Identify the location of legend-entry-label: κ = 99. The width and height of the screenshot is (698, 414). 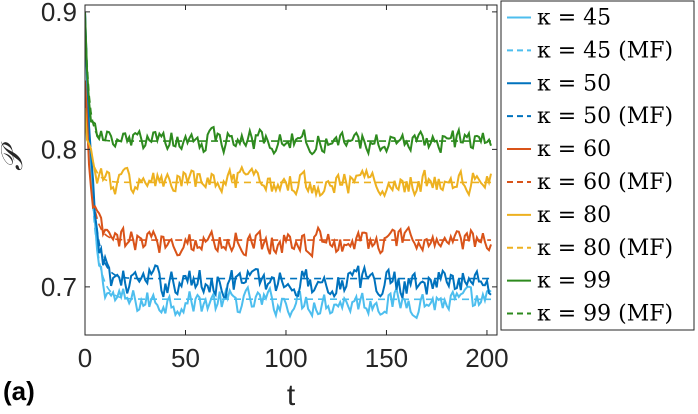
(574, 281).